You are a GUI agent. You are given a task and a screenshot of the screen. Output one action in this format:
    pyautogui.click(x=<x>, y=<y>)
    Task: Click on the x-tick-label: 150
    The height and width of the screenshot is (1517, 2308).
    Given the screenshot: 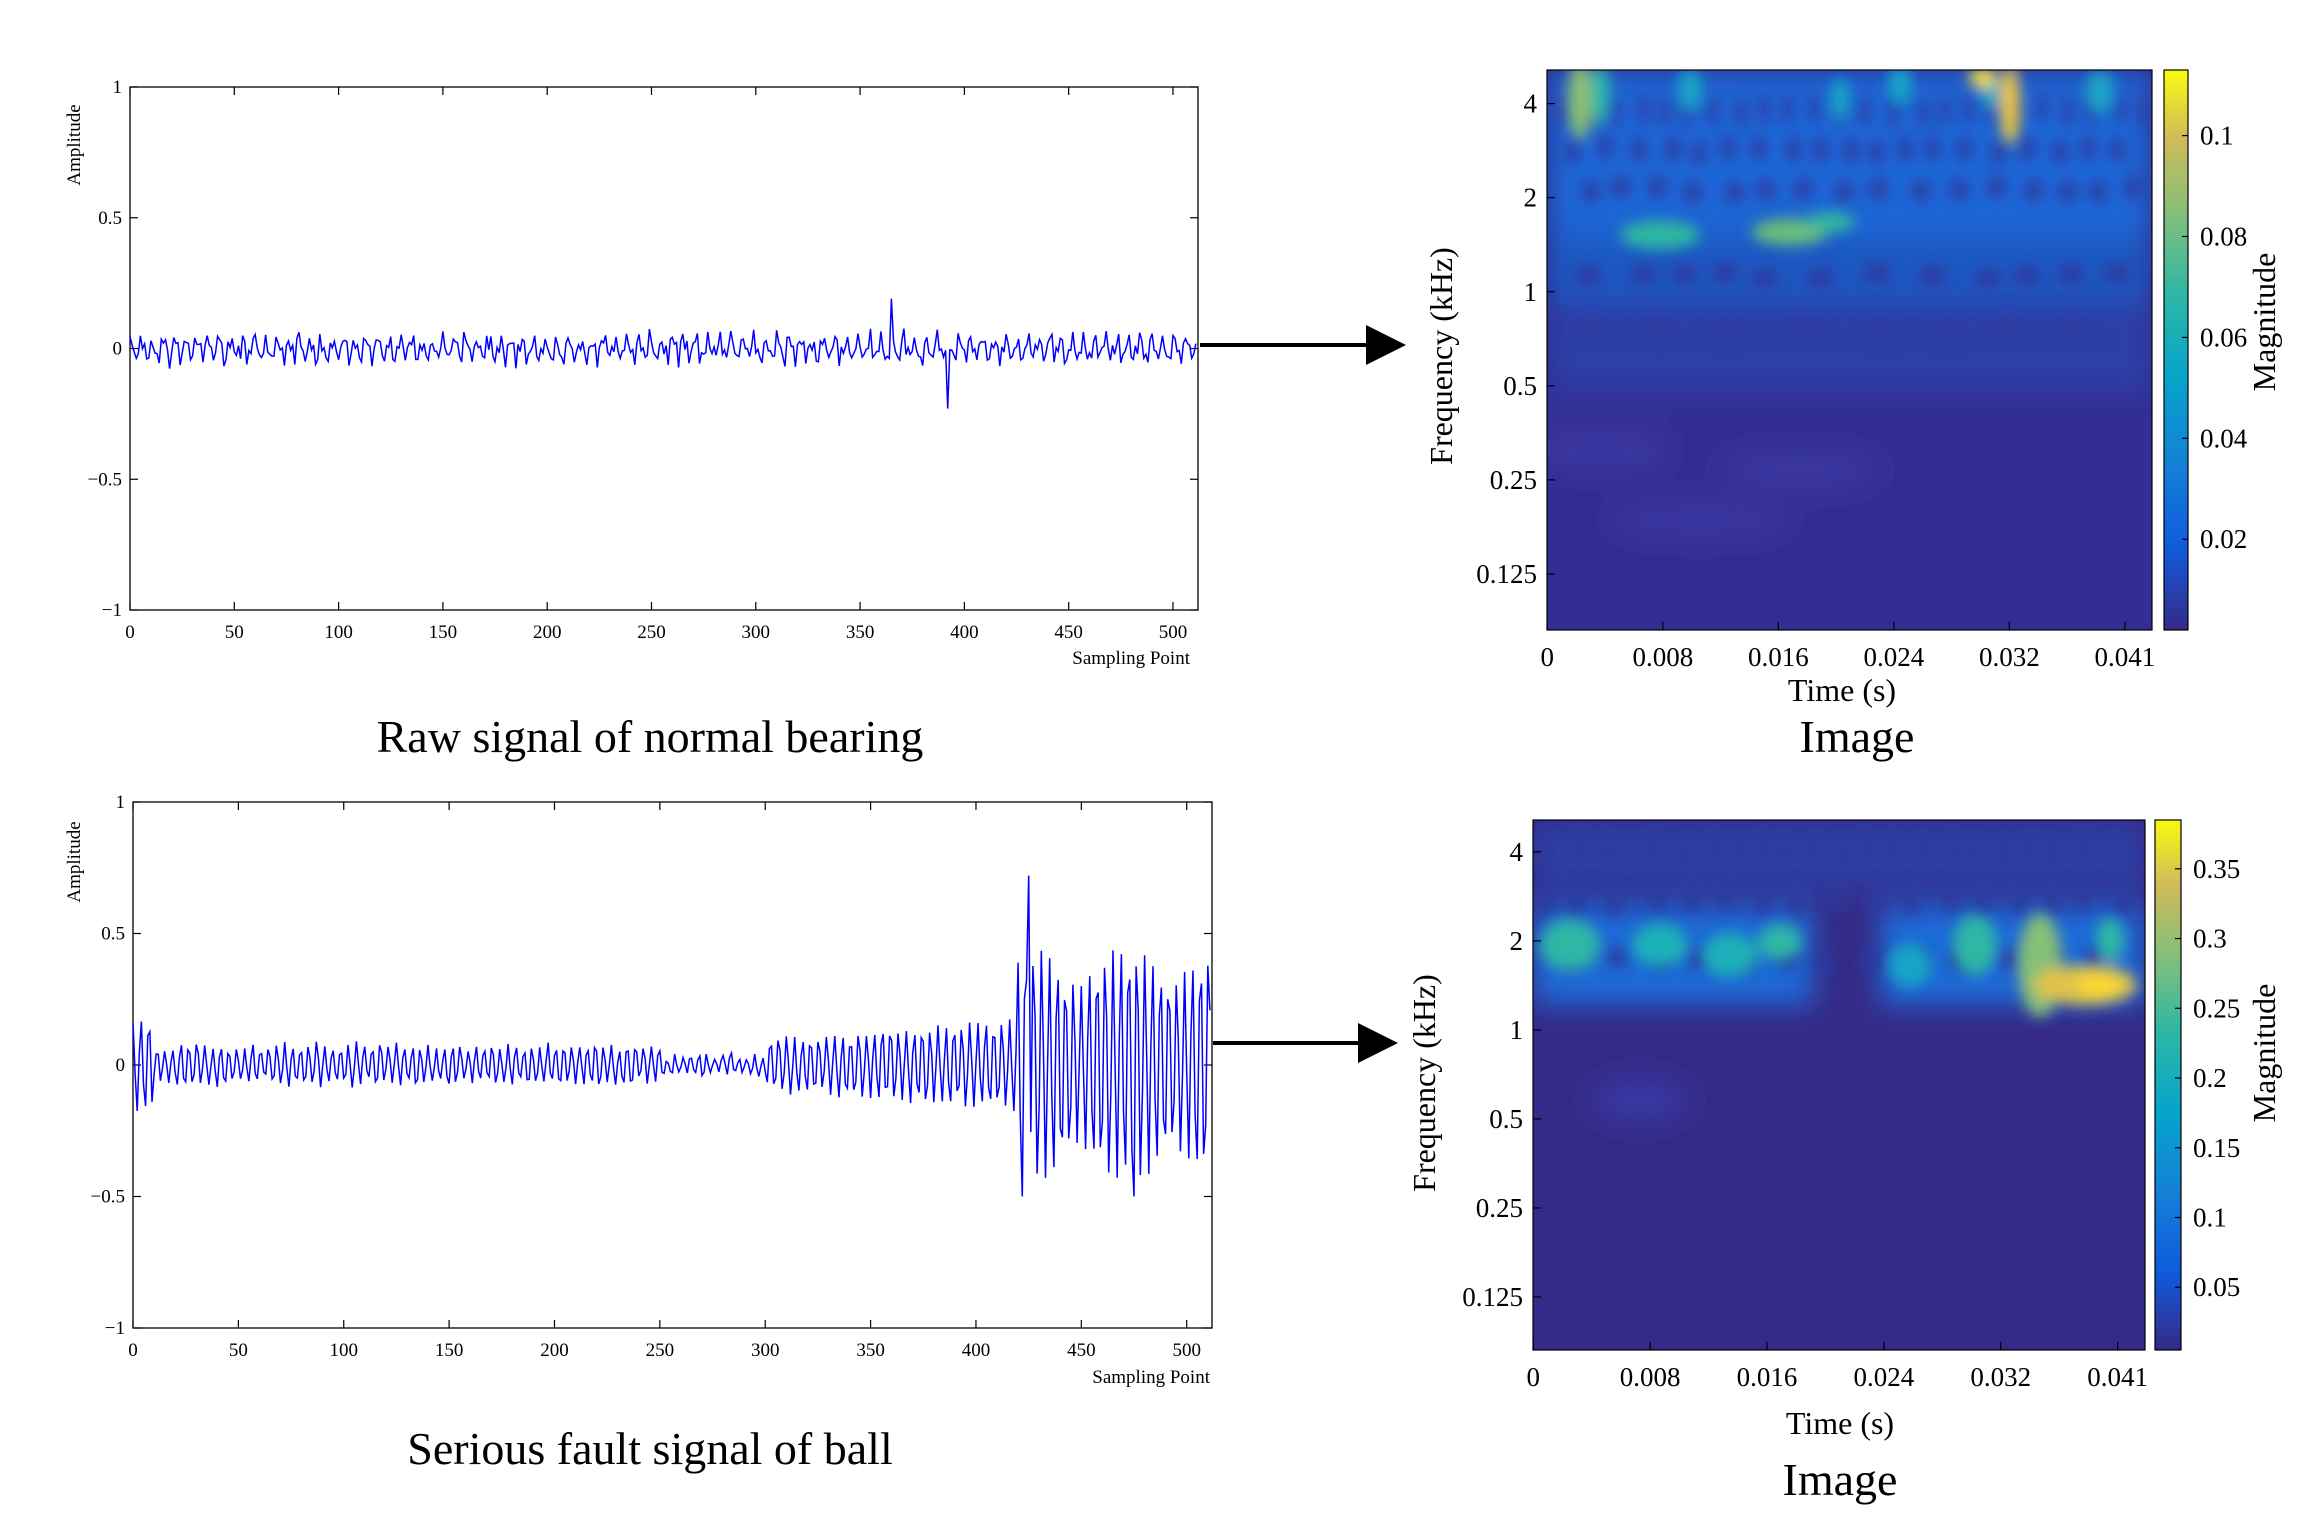 What is the action you would take?
    pyautogui.click(x=449, y=1350)
    